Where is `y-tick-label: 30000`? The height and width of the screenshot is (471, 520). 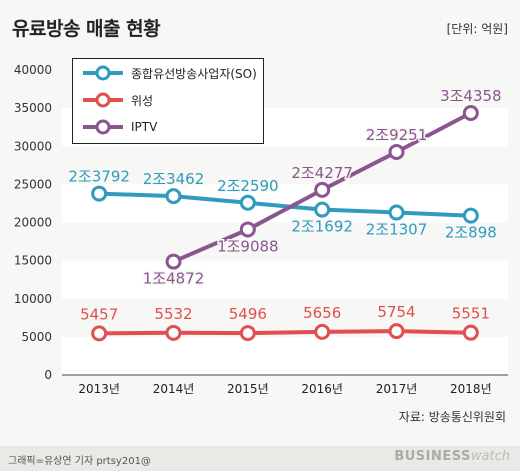
y-tick-label: 30000 is located at coordinates (33, 146).